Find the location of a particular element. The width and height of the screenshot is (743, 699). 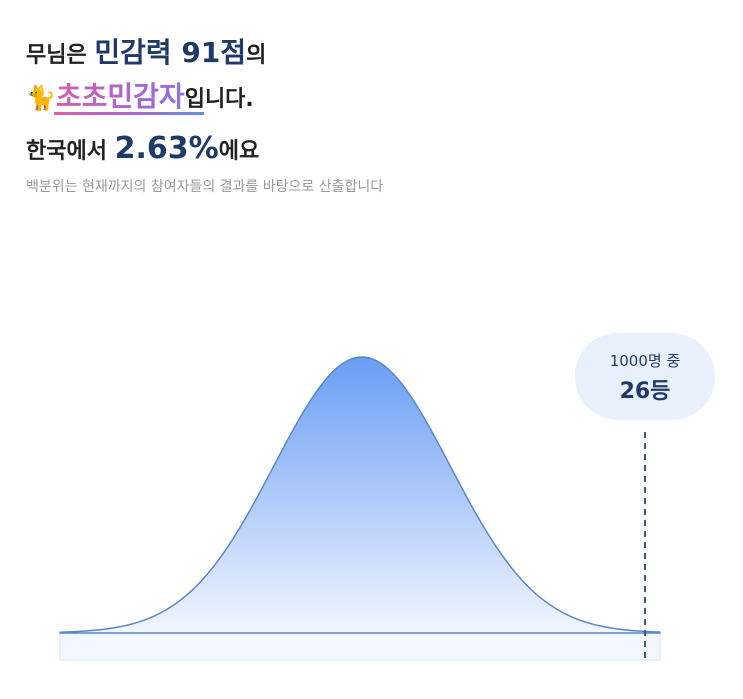

headline-line1: 무님은 민감력 91점의 is located at coordinates (146, 52).